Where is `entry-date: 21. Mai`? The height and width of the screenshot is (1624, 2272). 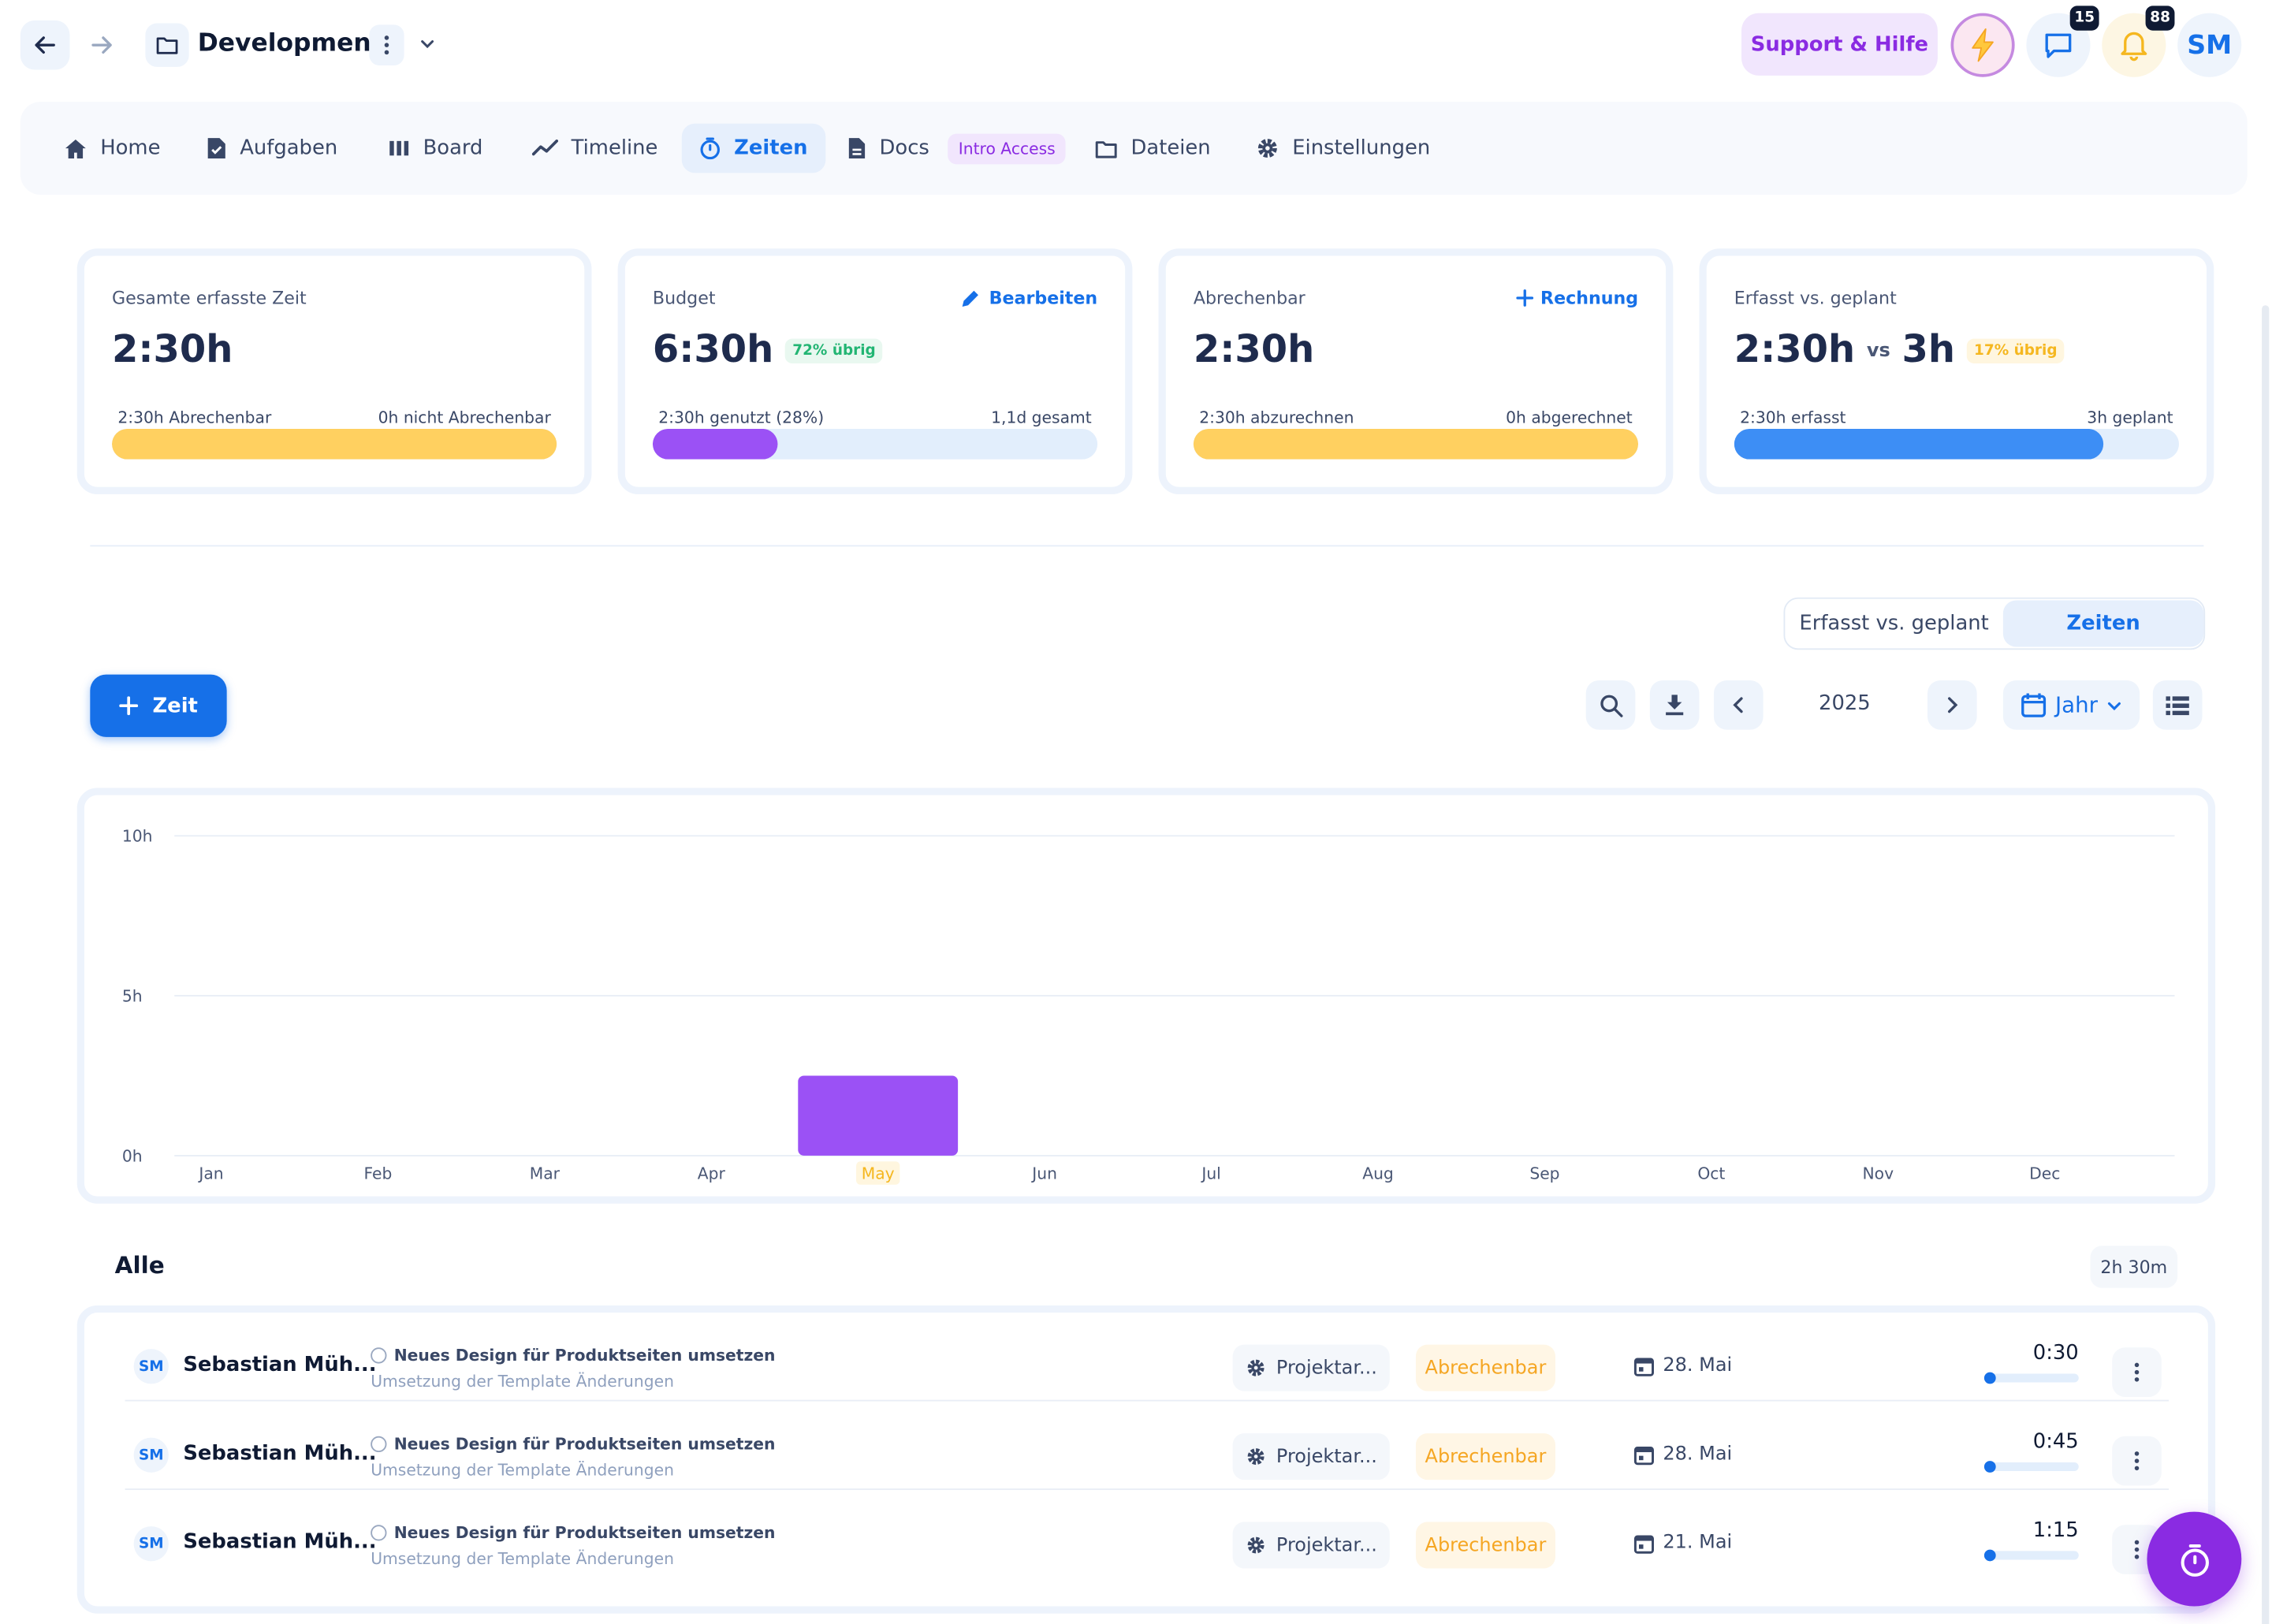
entry-date: 21. Mai is located at coordinates (1683, 1543).